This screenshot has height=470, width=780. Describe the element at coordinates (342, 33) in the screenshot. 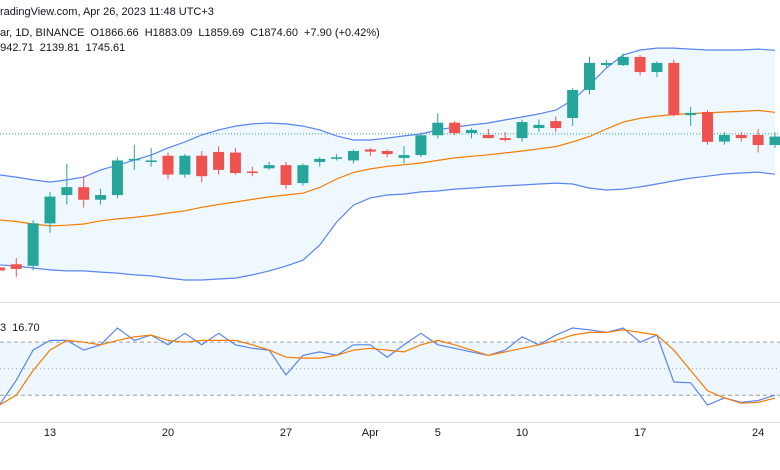

I see `legend-text: +7.90 (+0.42%)` at that location.